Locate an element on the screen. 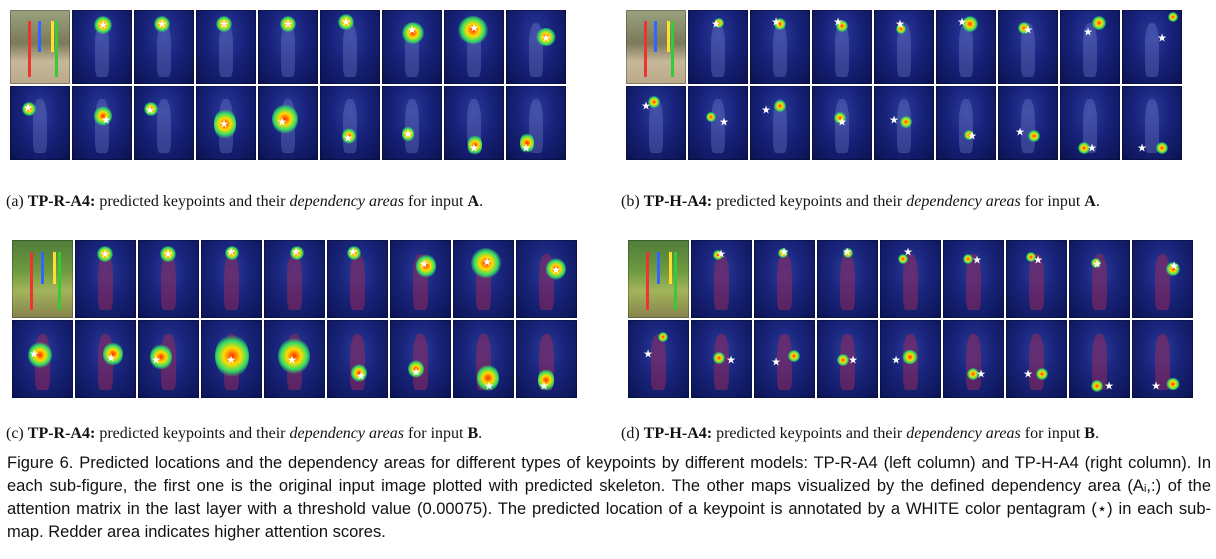 Image resolution: width=1216 pixels, height=559 pixels. subfigure-a-grid: ★ ★ ★ ★ ★ ★ ★ ★ ★ ★ ★ ★ ★ ★ ★ ★ ★ is located at coordinates (288, 86).